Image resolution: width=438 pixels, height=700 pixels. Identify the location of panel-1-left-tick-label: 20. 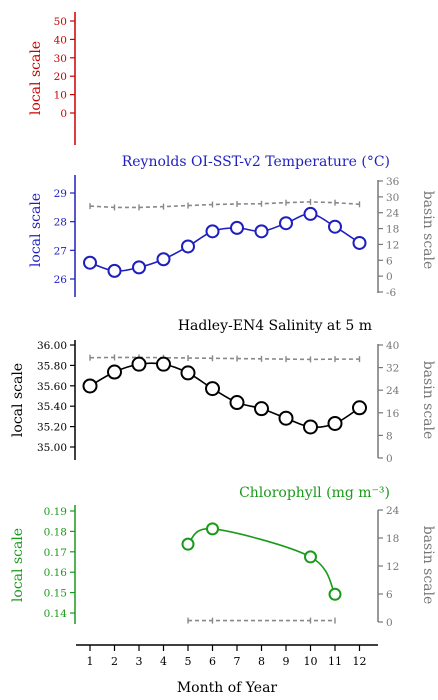
(60, 77).